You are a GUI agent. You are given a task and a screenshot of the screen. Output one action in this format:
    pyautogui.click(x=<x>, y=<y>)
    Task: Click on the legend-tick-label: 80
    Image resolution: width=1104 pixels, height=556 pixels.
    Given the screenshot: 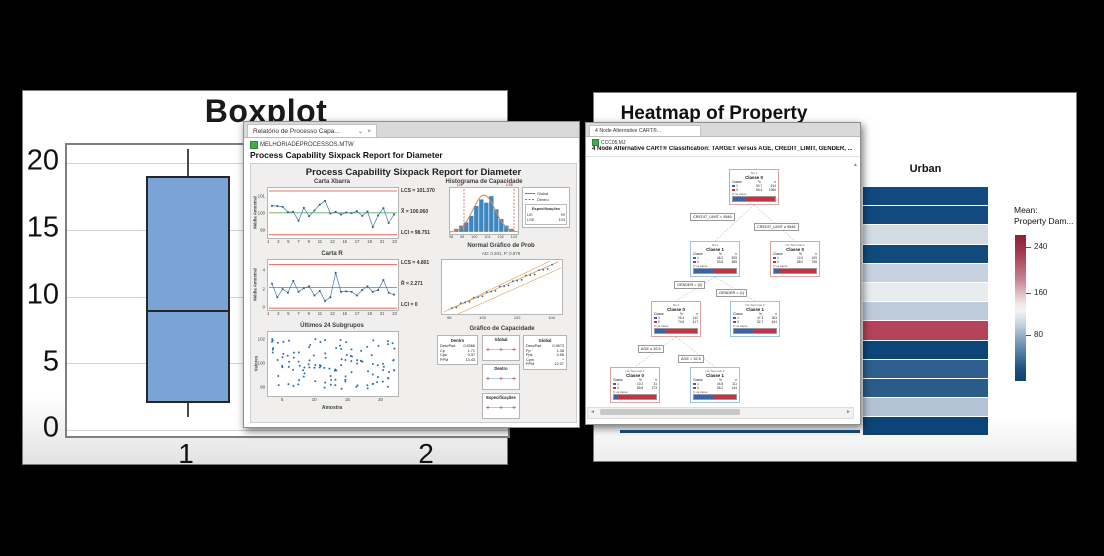 What is the action you would take?
    pyautogui.click(x=1038, y=334)
    